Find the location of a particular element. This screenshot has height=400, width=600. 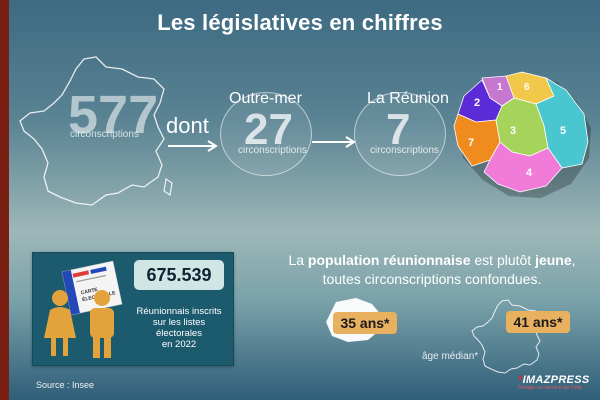

age-badge-reunion: 35 ans* is located at coordinates (365, 323).